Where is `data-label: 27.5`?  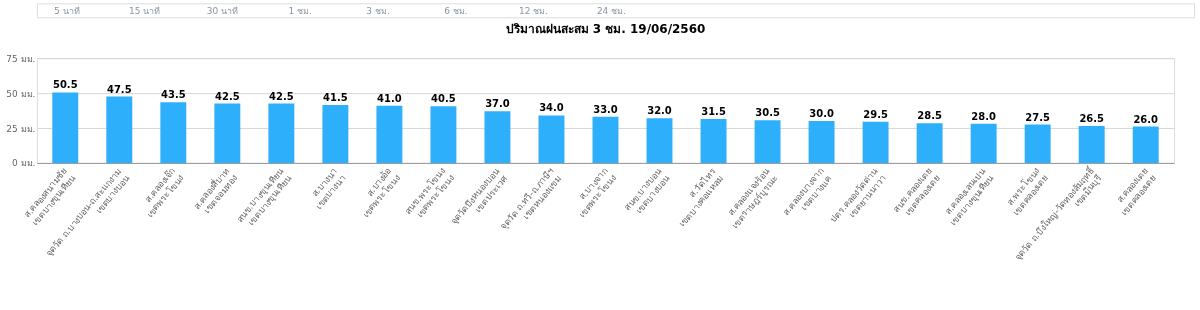 data-label: 27.5 is located at coordinates (1038, 117).